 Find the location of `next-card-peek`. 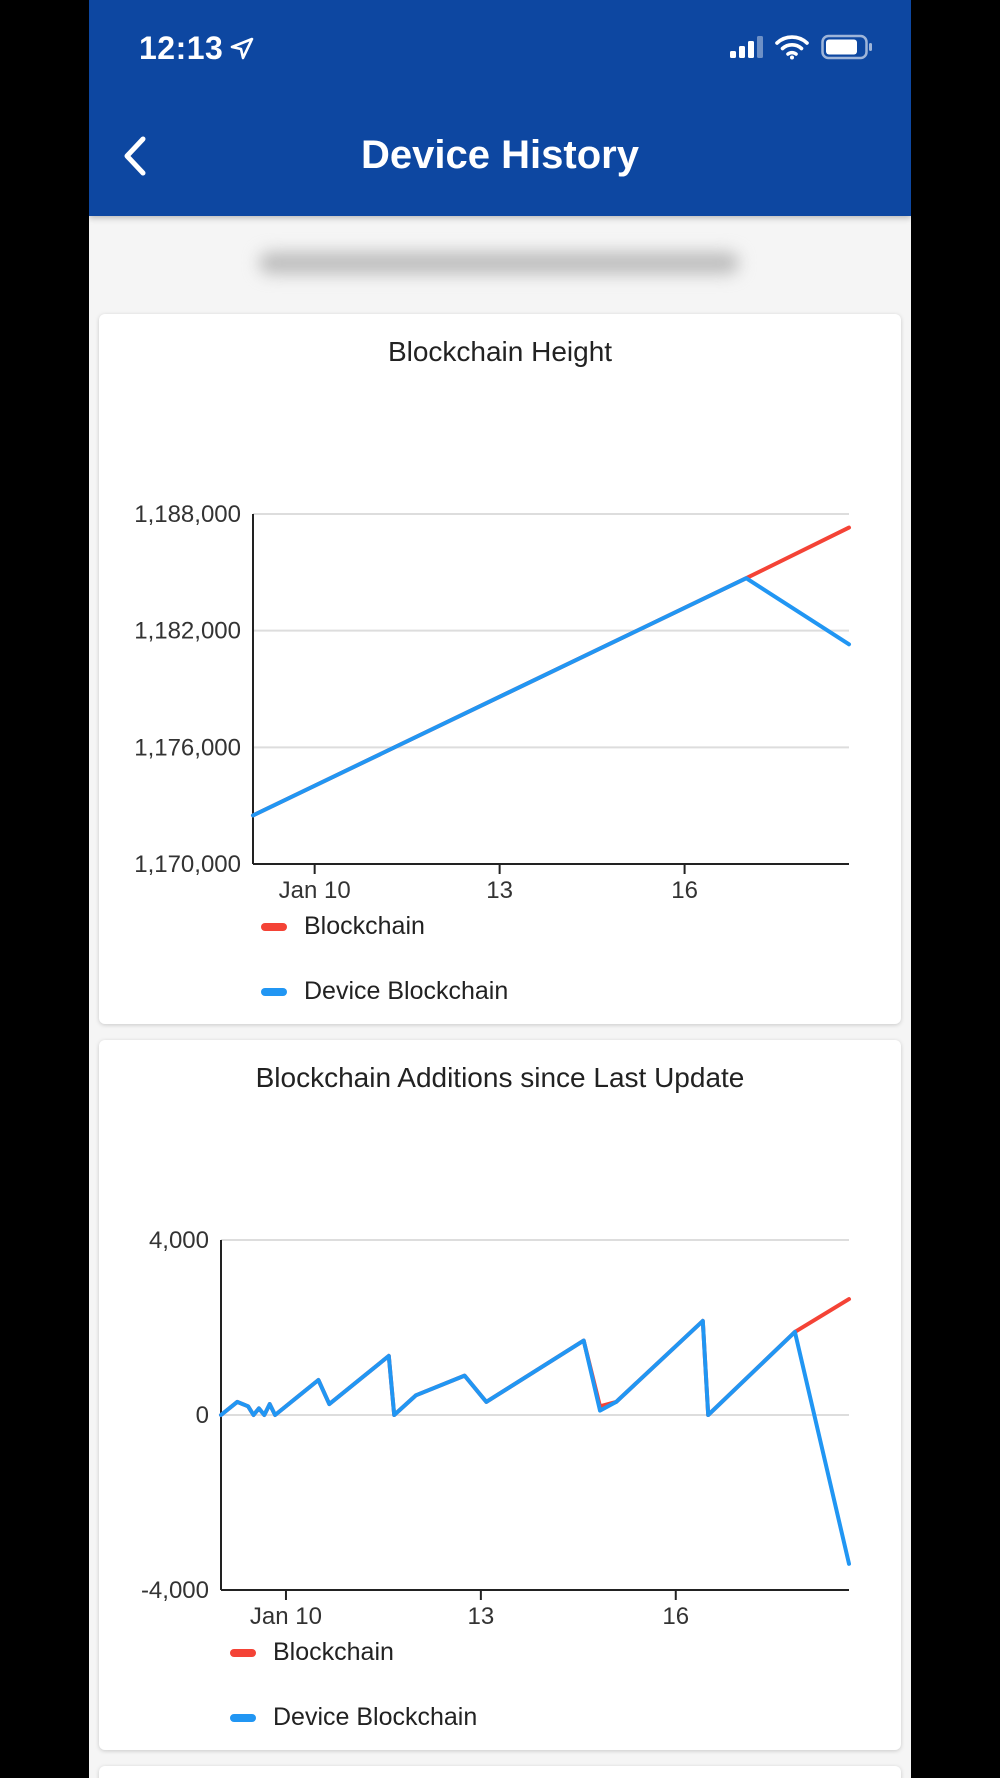

next-card-peek is located at coordinates (500, 1772).